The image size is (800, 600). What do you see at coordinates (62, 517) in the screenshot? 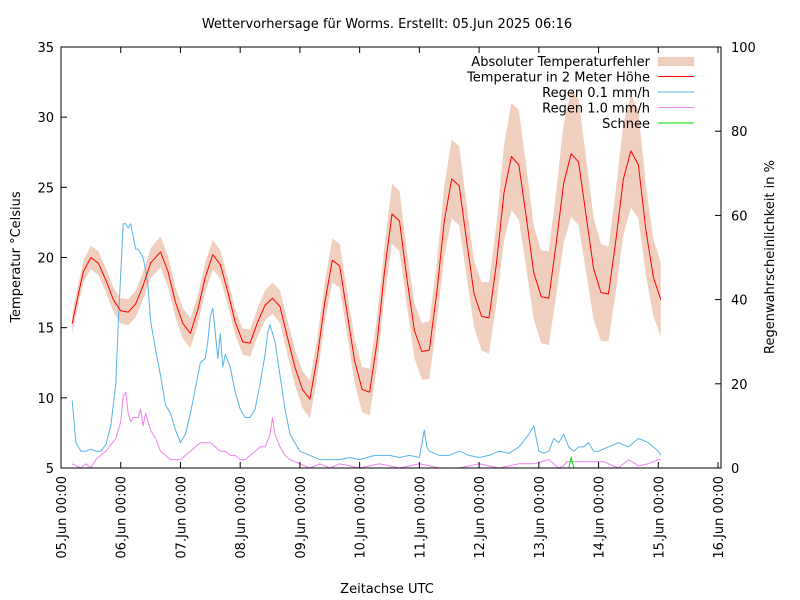
I see `x-tick-label: 05.Jun 00:00` at bounding box center [62, 517].